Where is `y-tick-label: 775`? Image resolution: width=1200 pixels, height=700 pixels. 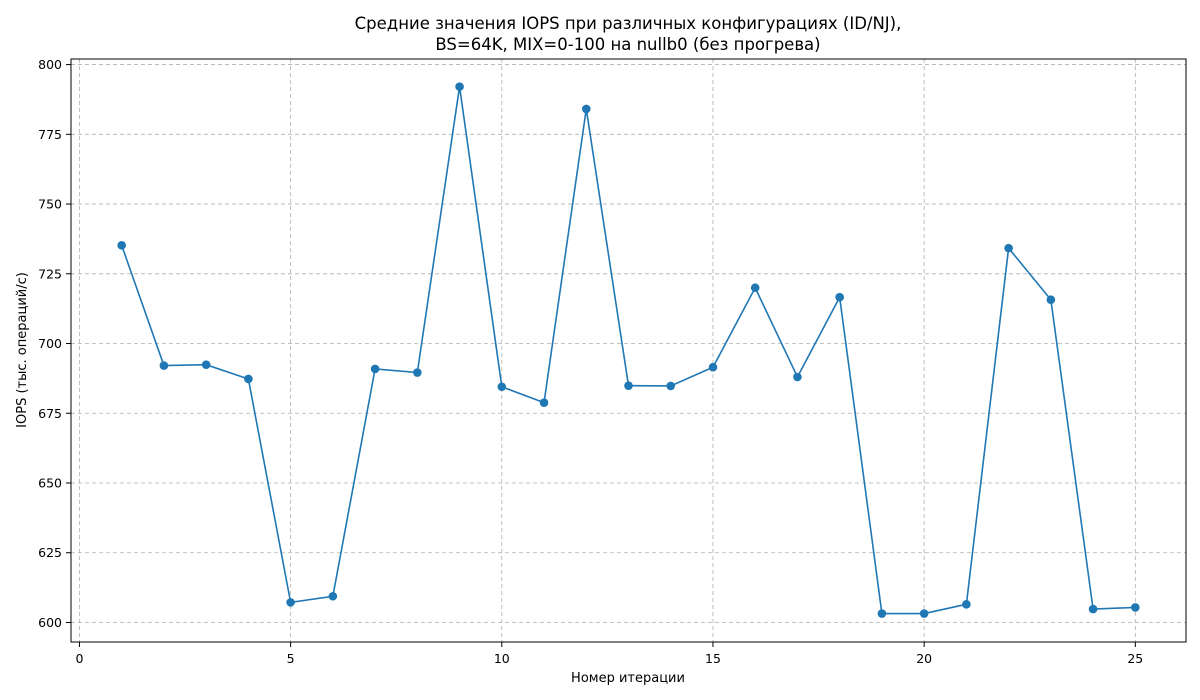 y-tick-label: 775 is located at coordinates (50, 134).